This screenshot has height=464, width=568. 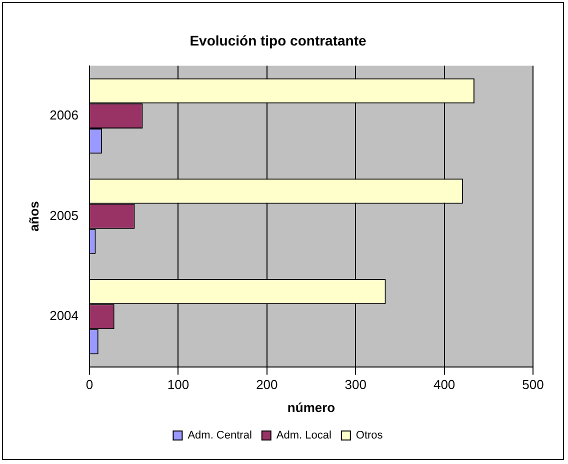 What do you see at coordinates (311, 407) in the screenshot?
I see `x-axis-title: número` at bounding box center [311, 407].